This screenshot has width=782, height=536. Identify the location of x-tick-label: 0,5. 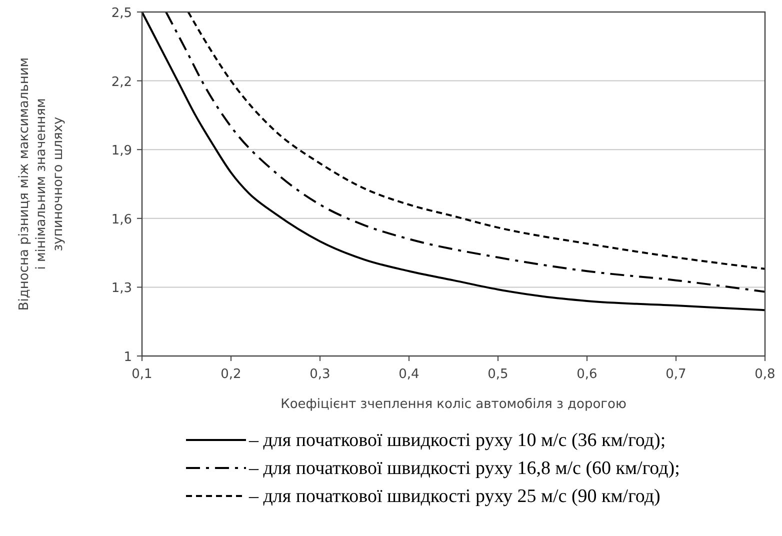
(498, 374).